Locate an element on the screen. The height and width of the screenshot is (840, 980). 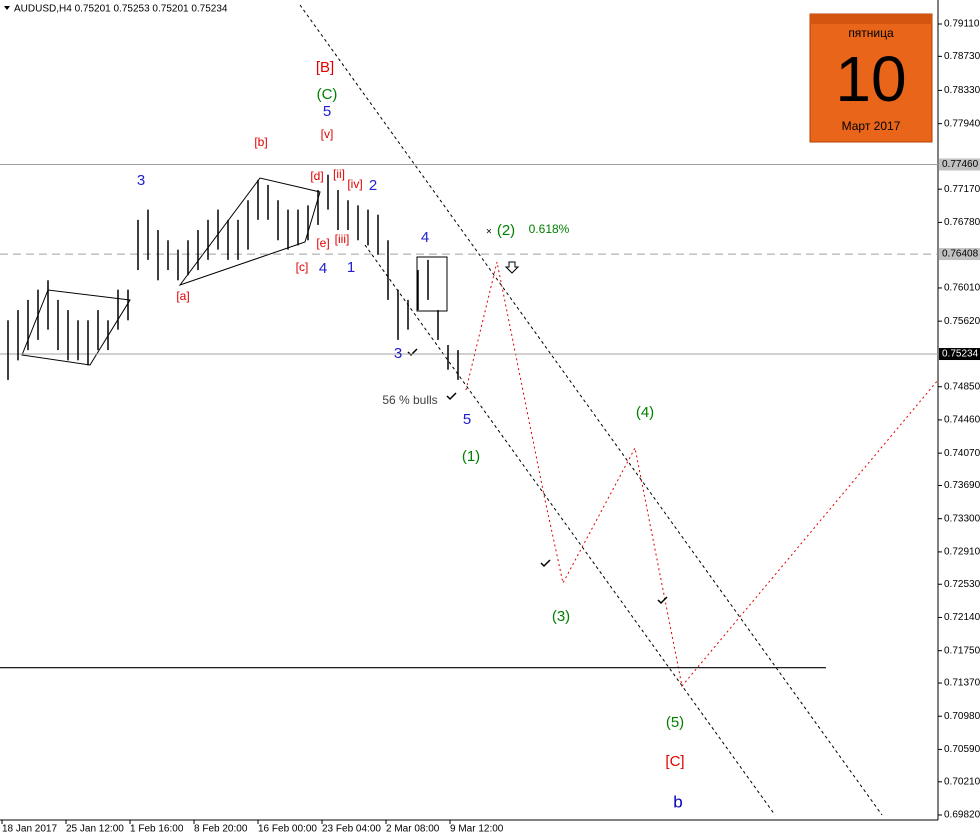
y-tick-label: 0.74460 is located at coordinates (962, 420).